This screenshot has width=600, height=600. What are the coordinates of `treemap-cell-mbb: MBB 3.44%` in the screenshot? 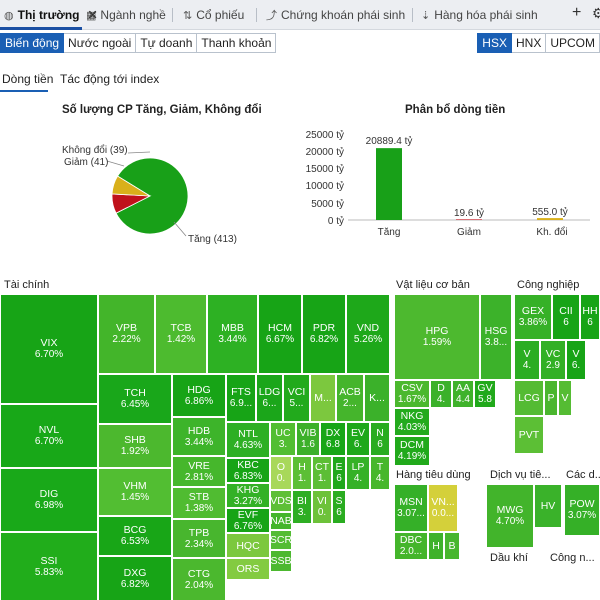 It's located at (232, 334).